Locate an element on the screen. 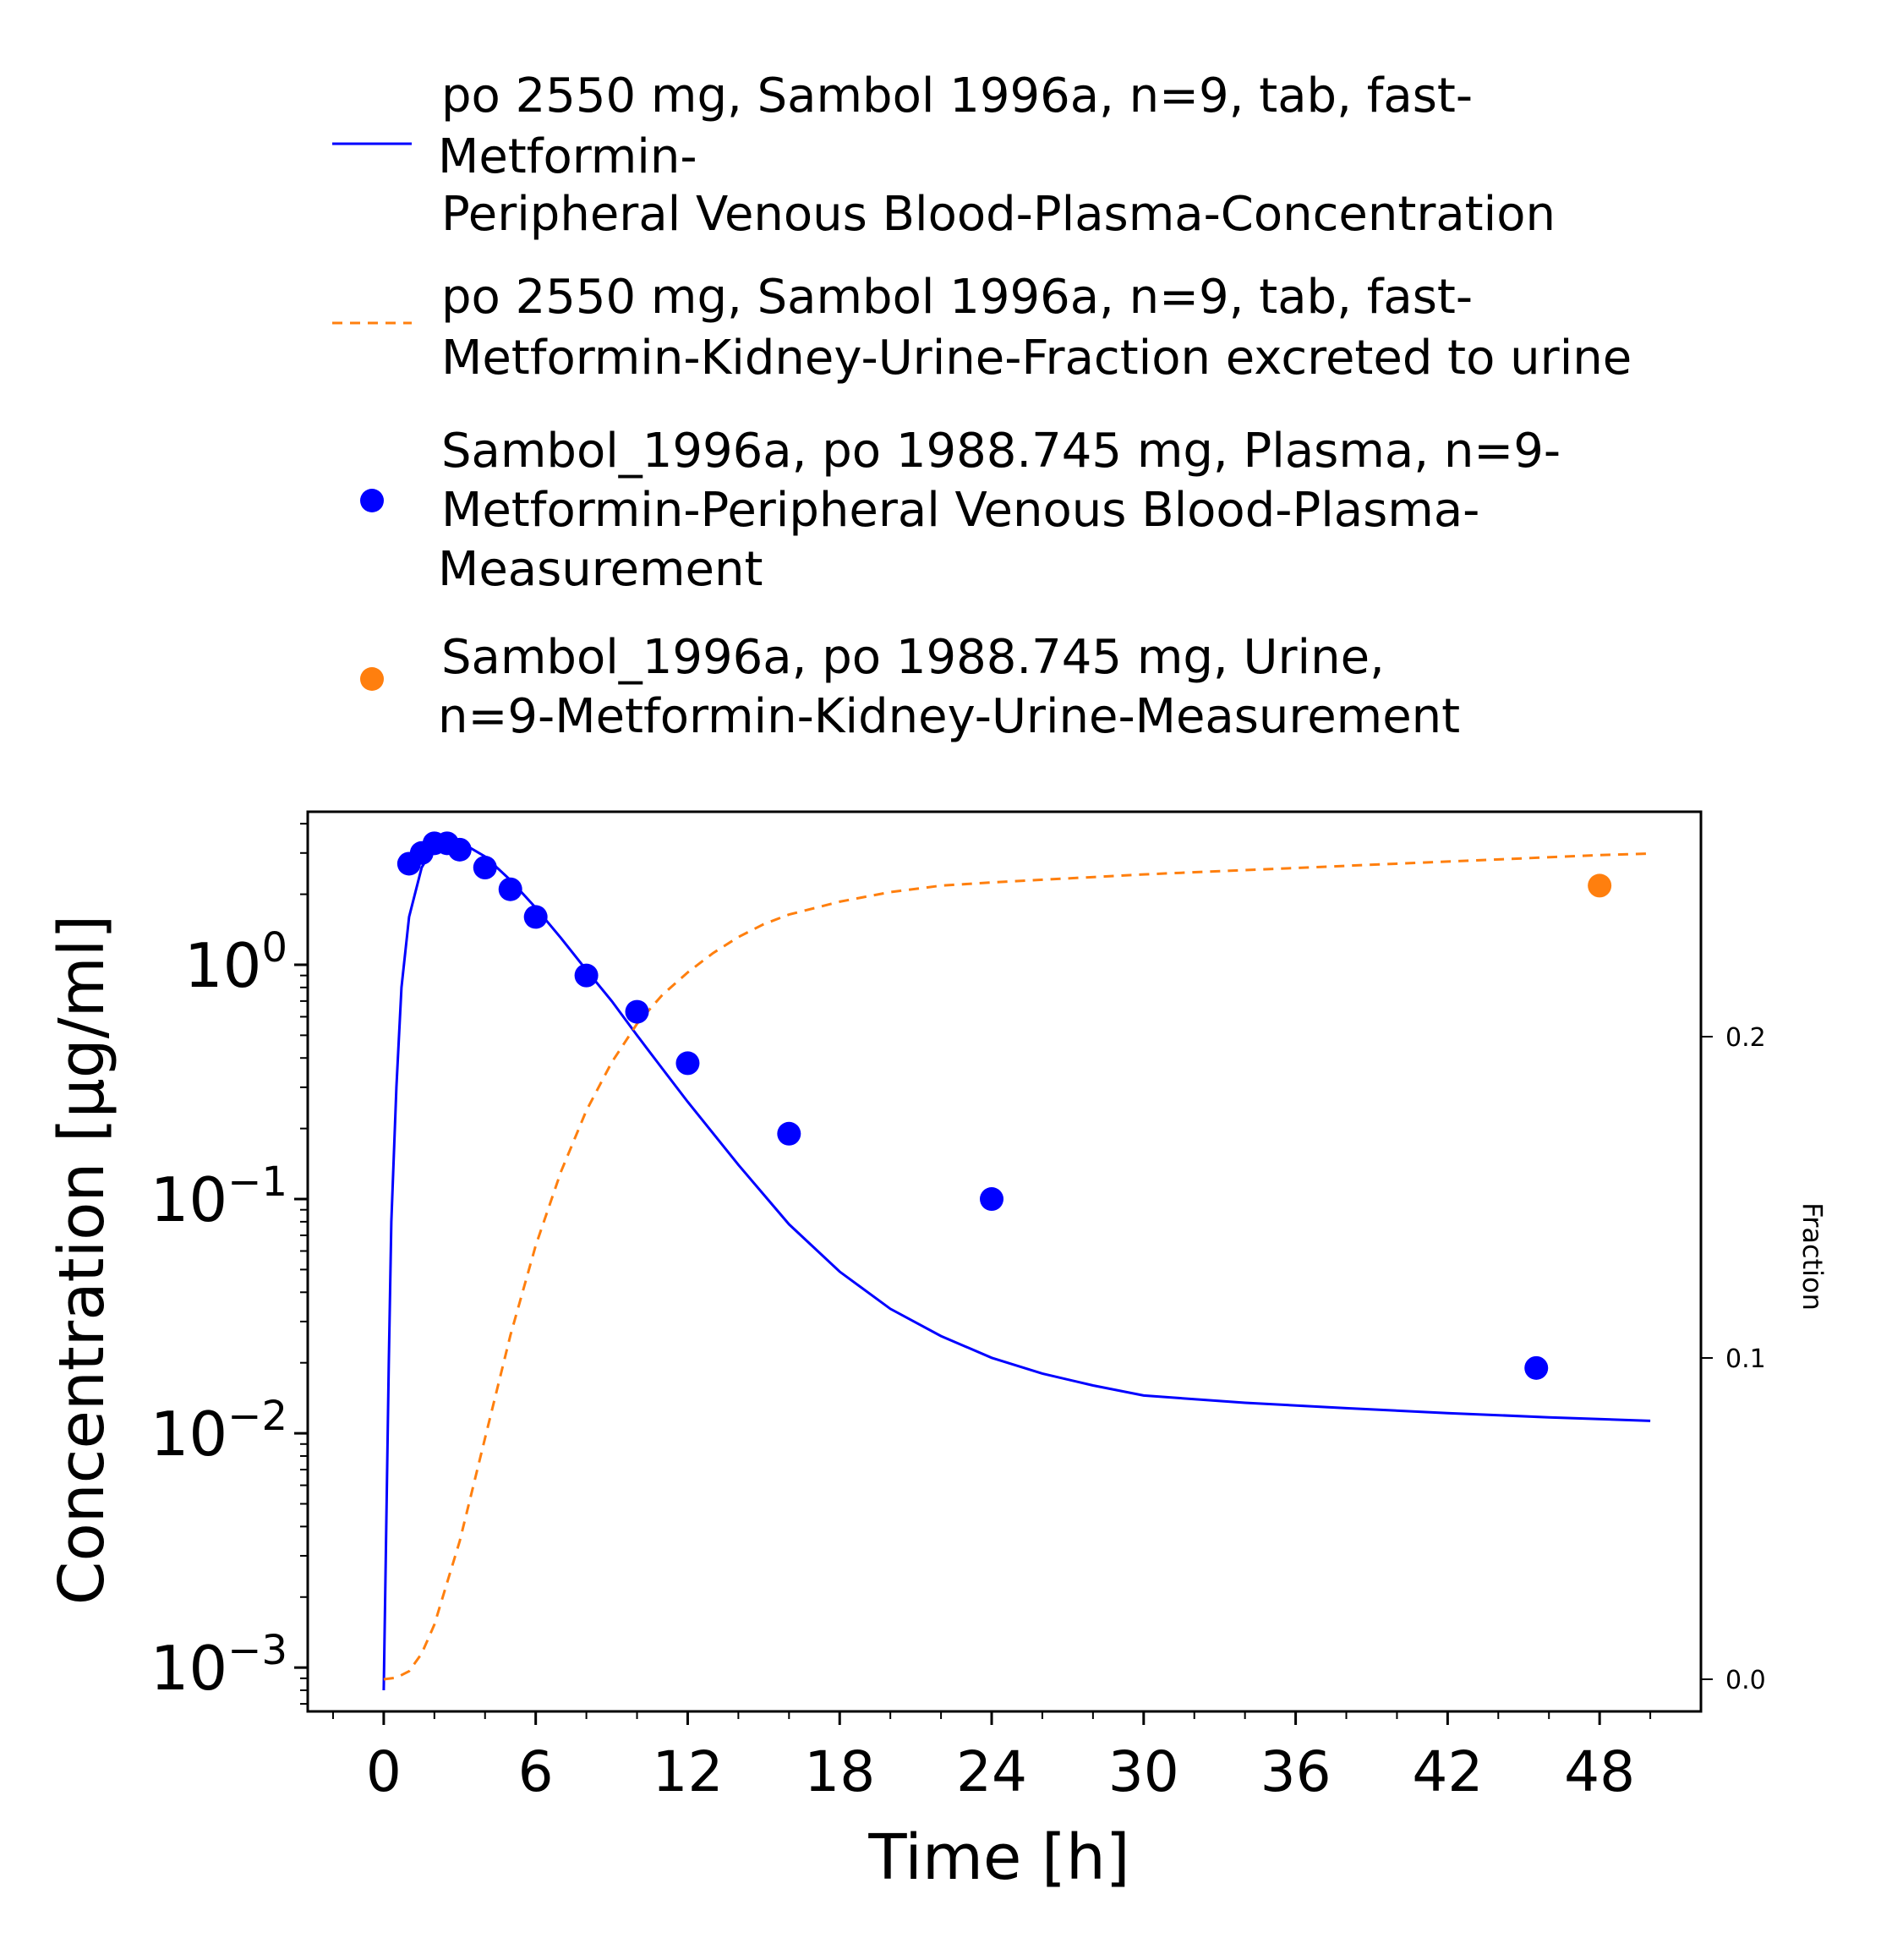  x-tick-label: 48 is located at coordinates (1600, 1771).